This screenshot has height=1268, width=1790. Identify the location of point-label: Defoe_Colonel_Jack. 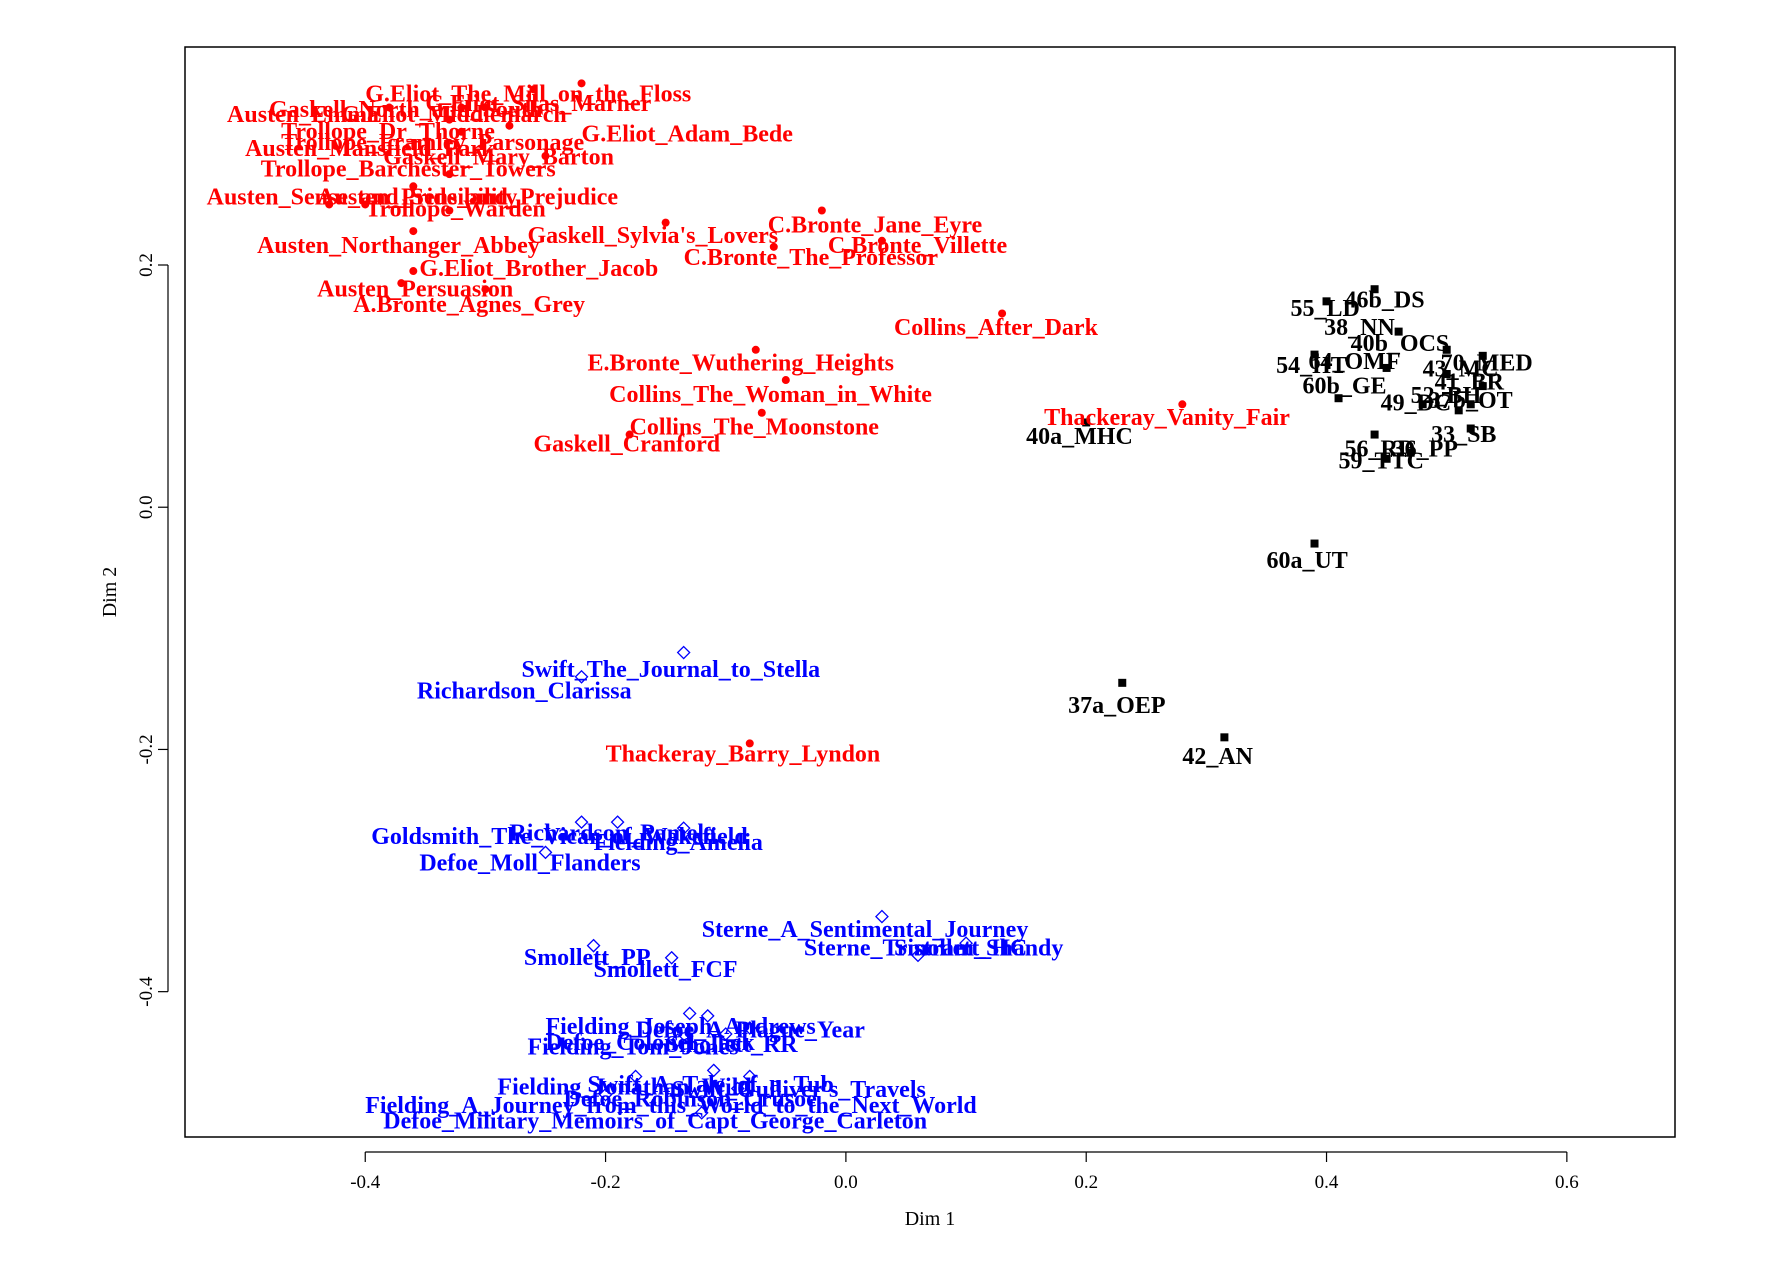
(650, 1043).